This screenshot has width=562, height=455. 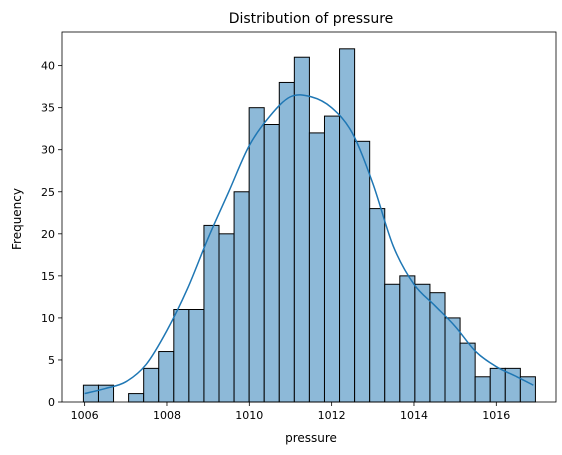 What do you see at coordinates (17, 219) in the screenshot?
I see `y-axis-label: Frequency` at bounding box center [17, 219].